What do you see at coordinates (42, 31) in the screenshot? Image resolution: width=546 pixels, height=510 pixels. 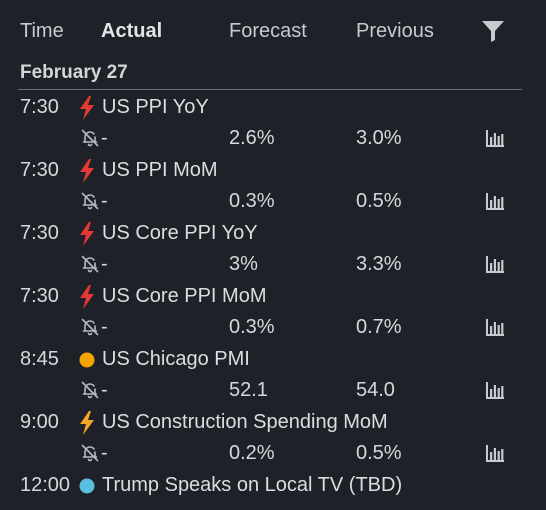 I see `header-time: Time` at bounding box center [42, 31].